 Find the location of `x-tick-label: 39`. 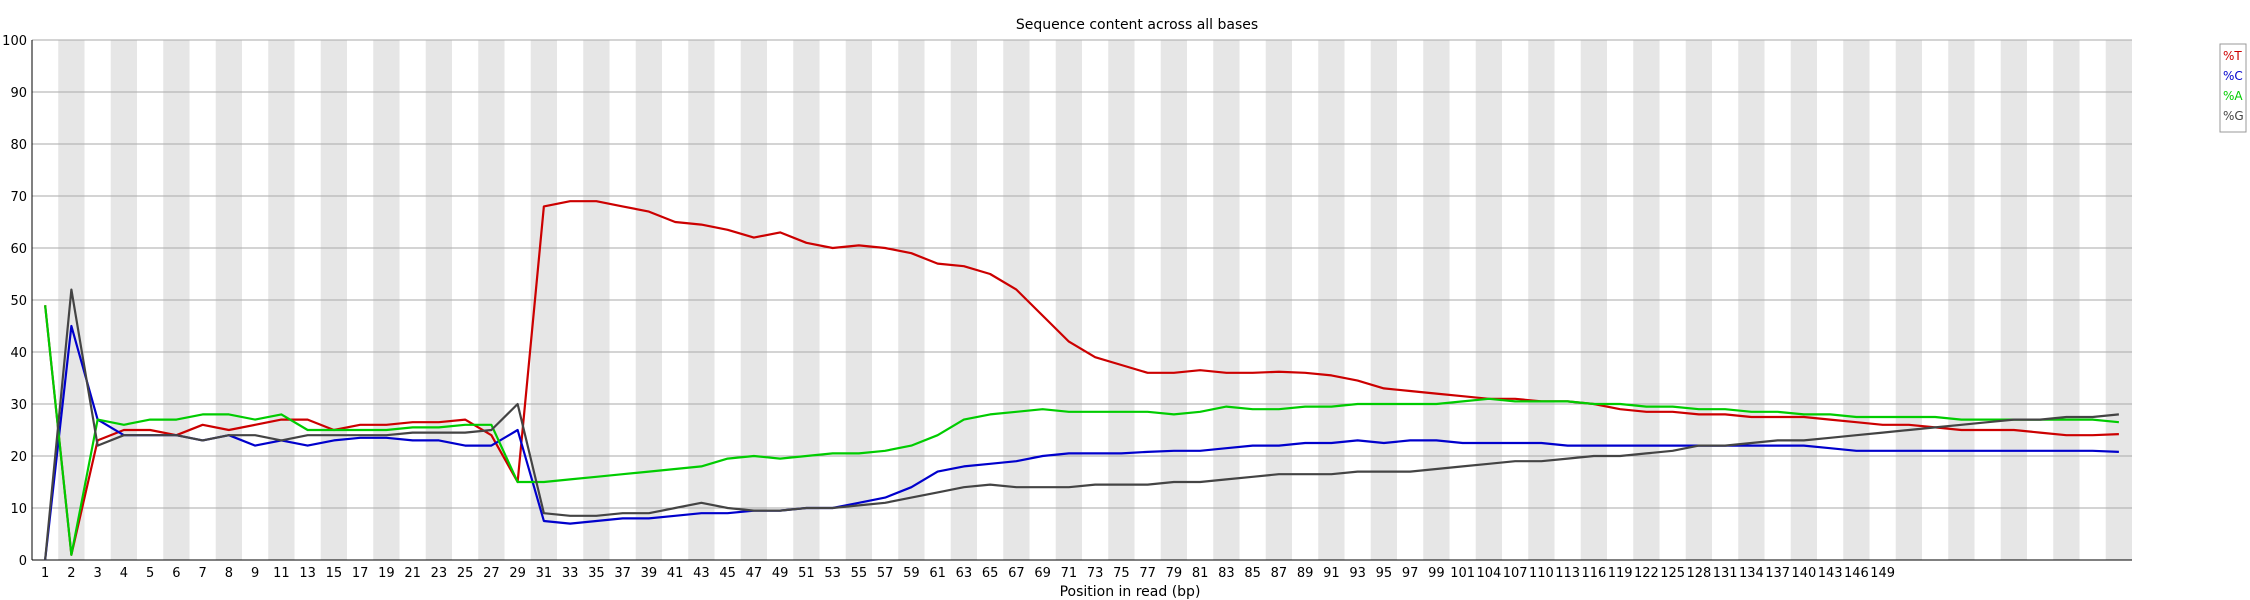

x-tick-label: 39 is located at coordinates (649, 573).